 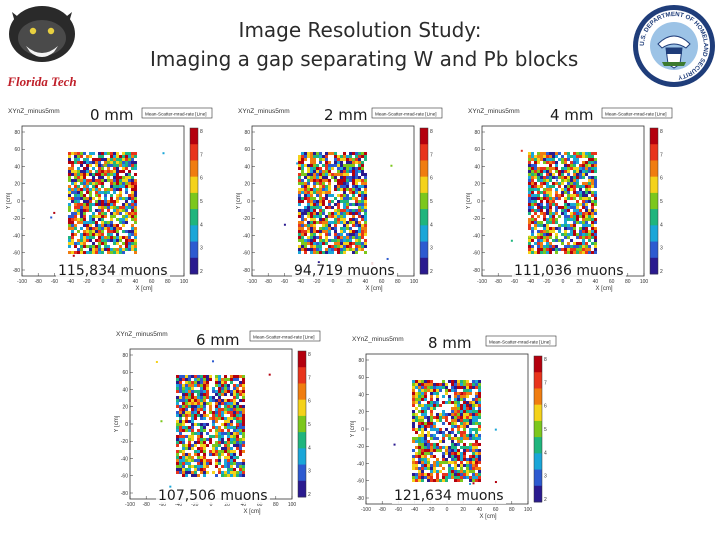 What do you see at coordinates (553, 201) in the screenshot?
I see `heatmap-cells` at bounding box center [553, 201].